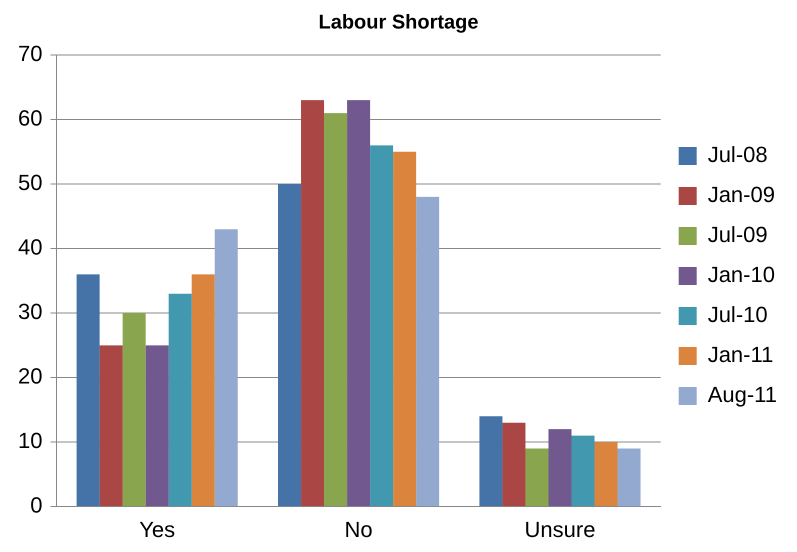 This screenshot has height=552, width=797. I want to click on chart-title: Labour Shortage, so click(398, 23).